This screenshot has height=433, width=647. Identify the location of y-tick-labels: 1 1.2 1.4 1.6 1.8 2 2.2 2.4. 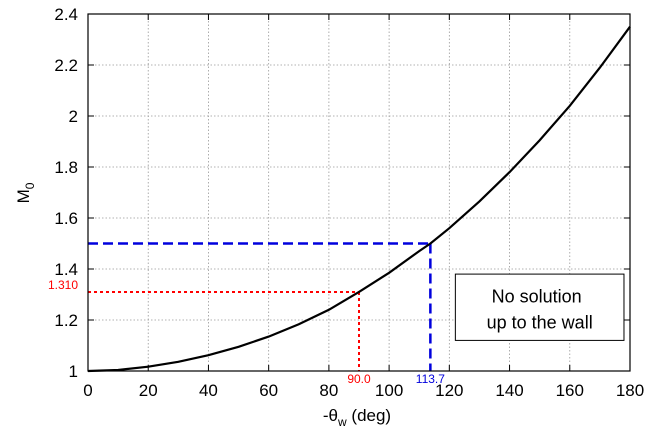
(66, 193).